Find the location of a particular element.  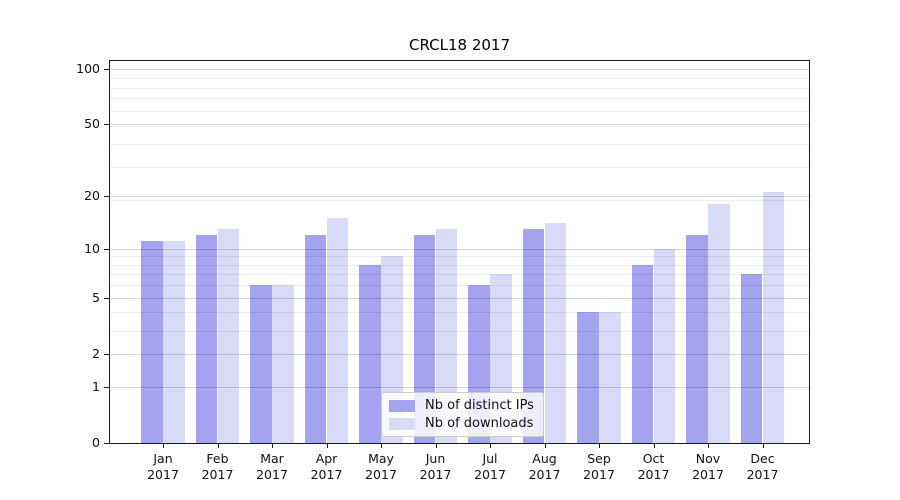

y-axis-tick-label: 10 is located at coordinates (92, 248).